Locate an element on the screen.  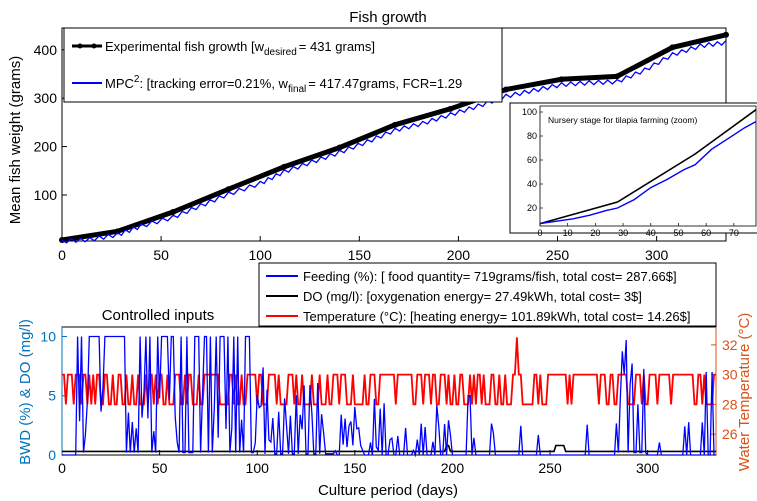
inset-y-tick-label: 100 is located at coordinates (529, 112).